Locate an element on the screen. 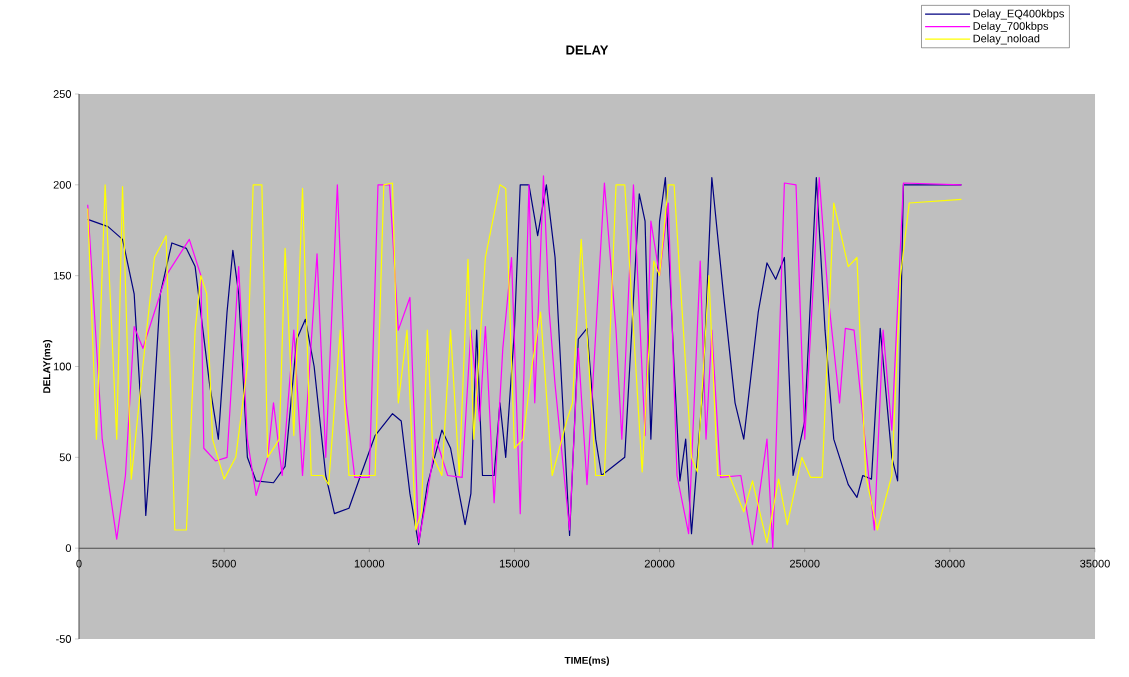 The height and width of the screenshot is (677, 1129). y-tick-label: 50 is located at coordinates (65, 457).